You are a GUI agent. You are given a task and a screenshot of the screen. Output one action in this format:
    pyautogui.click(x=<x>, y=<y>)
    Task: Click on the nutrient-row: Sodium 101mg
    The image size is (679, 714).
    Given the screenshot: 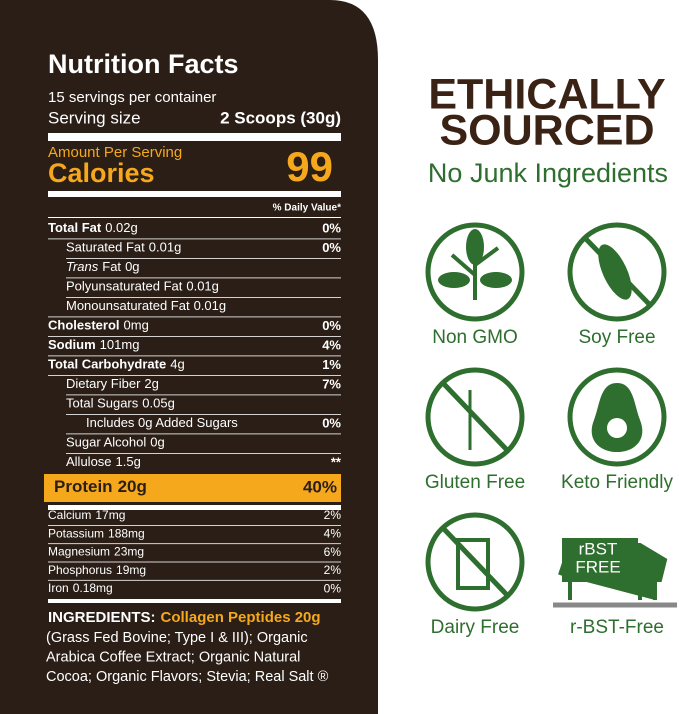 What is the action you would take?
    pyautogui.click(x=93, y=344)
    